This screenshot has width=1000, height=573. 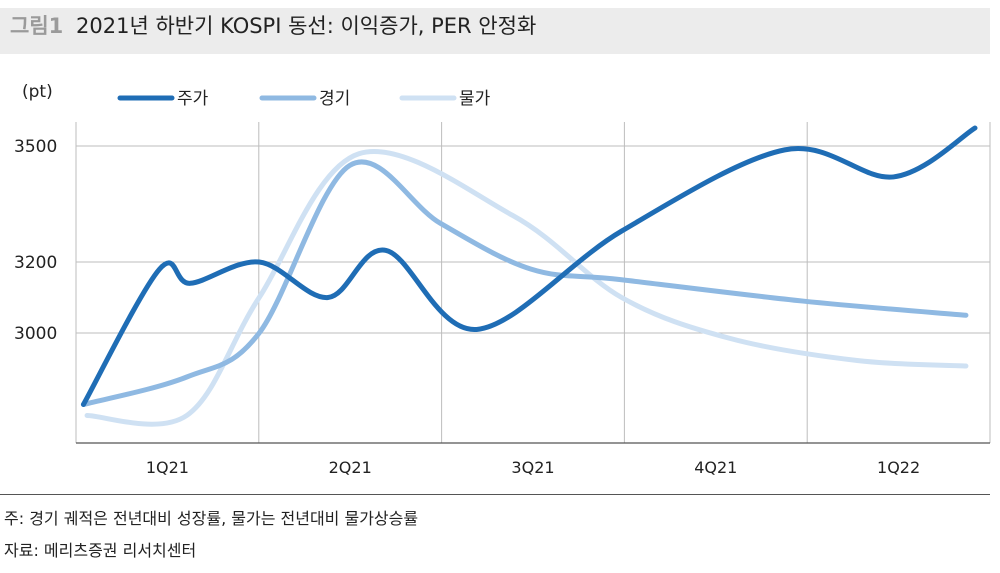 What do you see at coordinates (167, 467) in the screenshot?
I see `x-tick-label: 1Q21` at bounding box center [167, 467].